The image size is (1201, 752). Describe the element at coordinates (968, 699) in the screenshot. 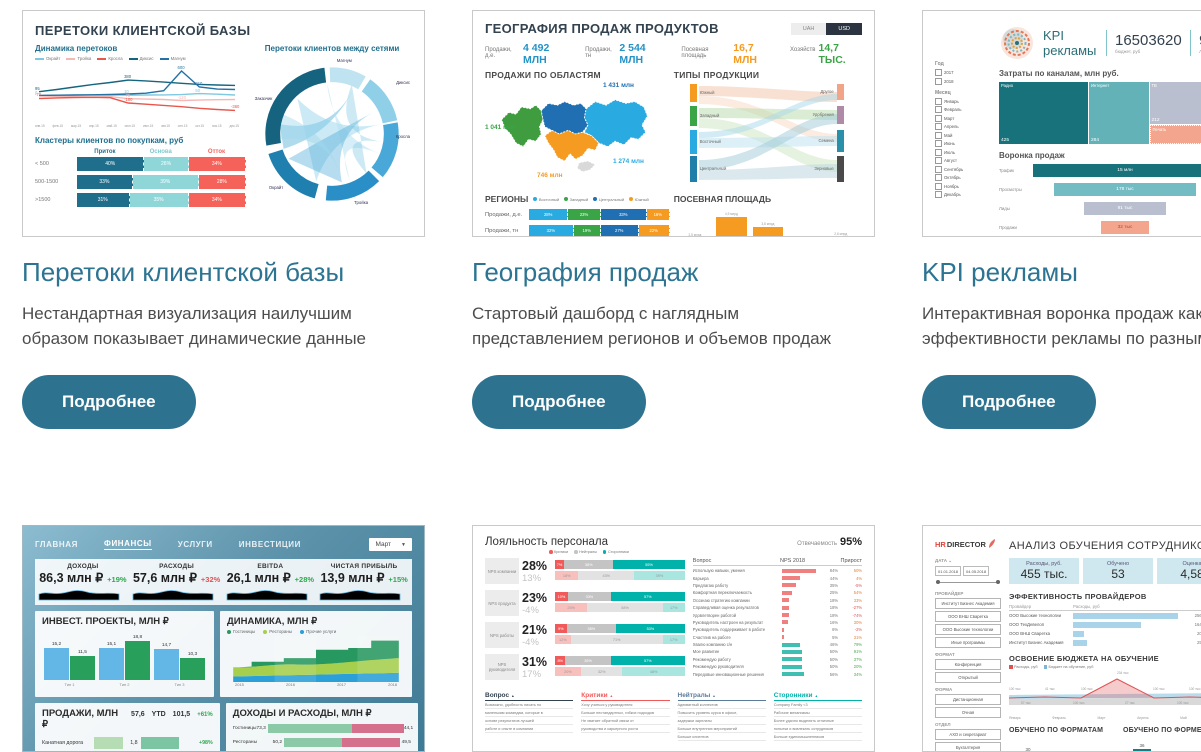

I see `form-filter-button: Дистанционная` at that location.